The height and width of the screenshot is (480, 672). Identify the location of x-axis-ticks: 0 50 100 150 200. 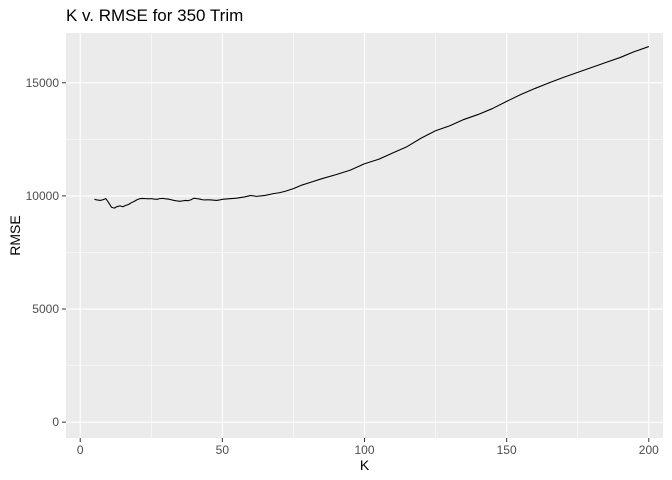
(368, 447).